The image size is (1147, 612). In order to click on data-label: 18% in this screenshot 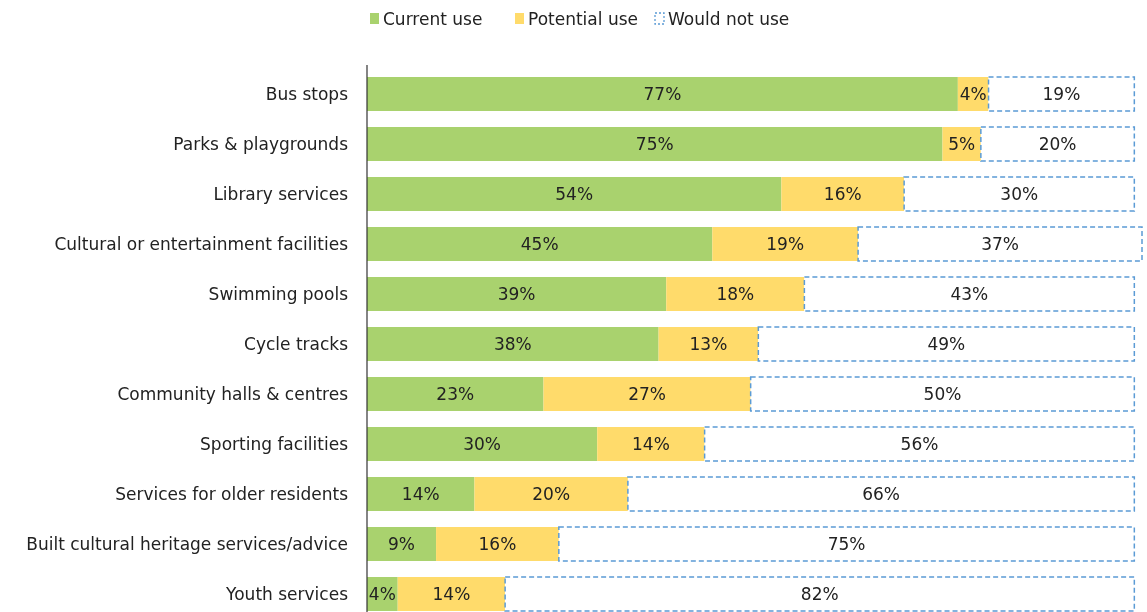, I will do `click(735, 293)`.